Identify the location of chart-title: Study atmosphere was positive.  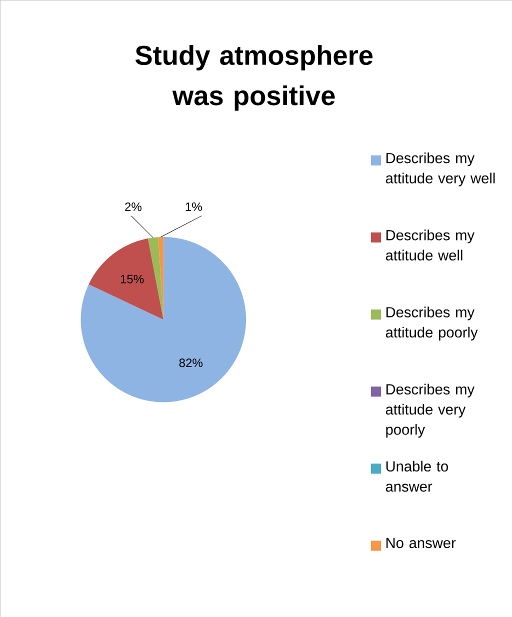
(253, 78).